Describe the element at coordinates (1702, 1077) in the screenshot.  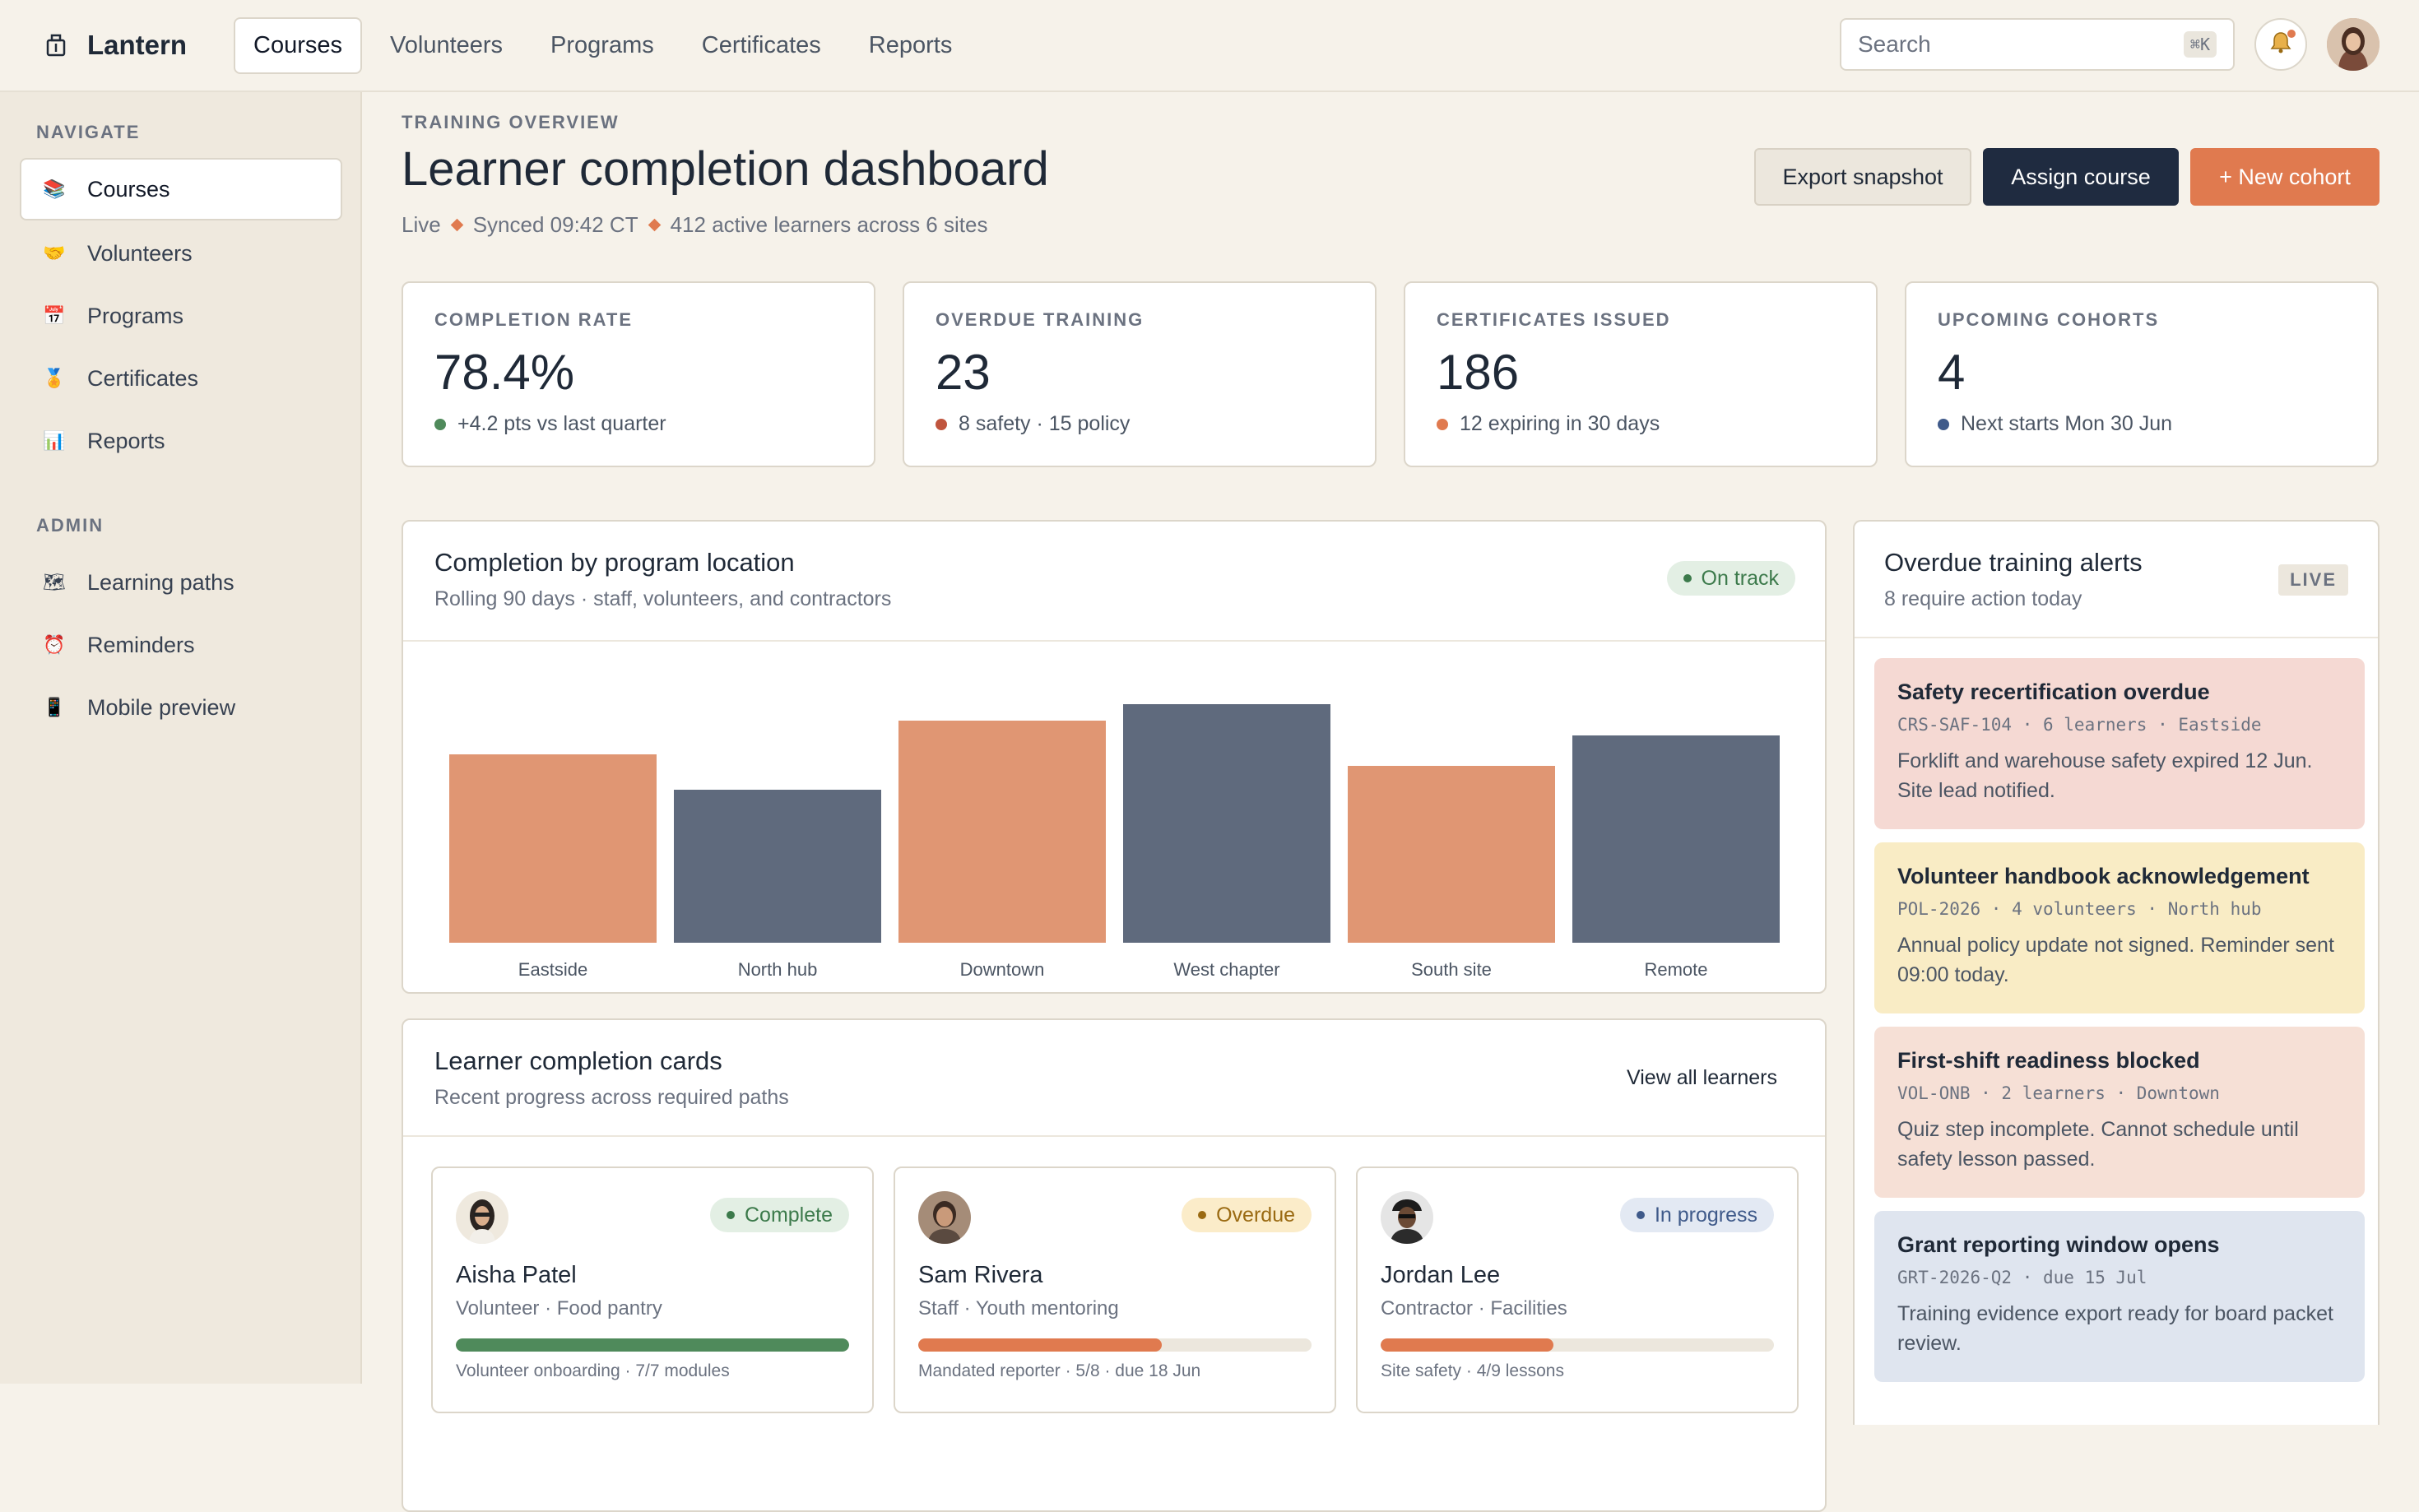
I see `view-all-learners-link: View all learners` at that location.